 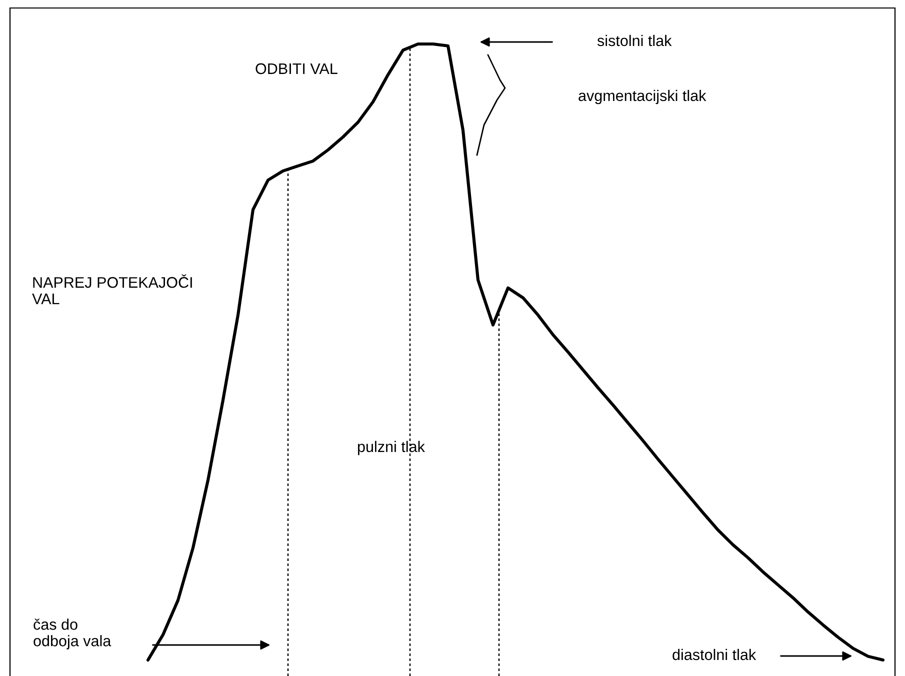 What do you see at coordinates (714, 654) in the screenshot?
I see `annotation: diastolni tlak` at bounding box center [714, 654].